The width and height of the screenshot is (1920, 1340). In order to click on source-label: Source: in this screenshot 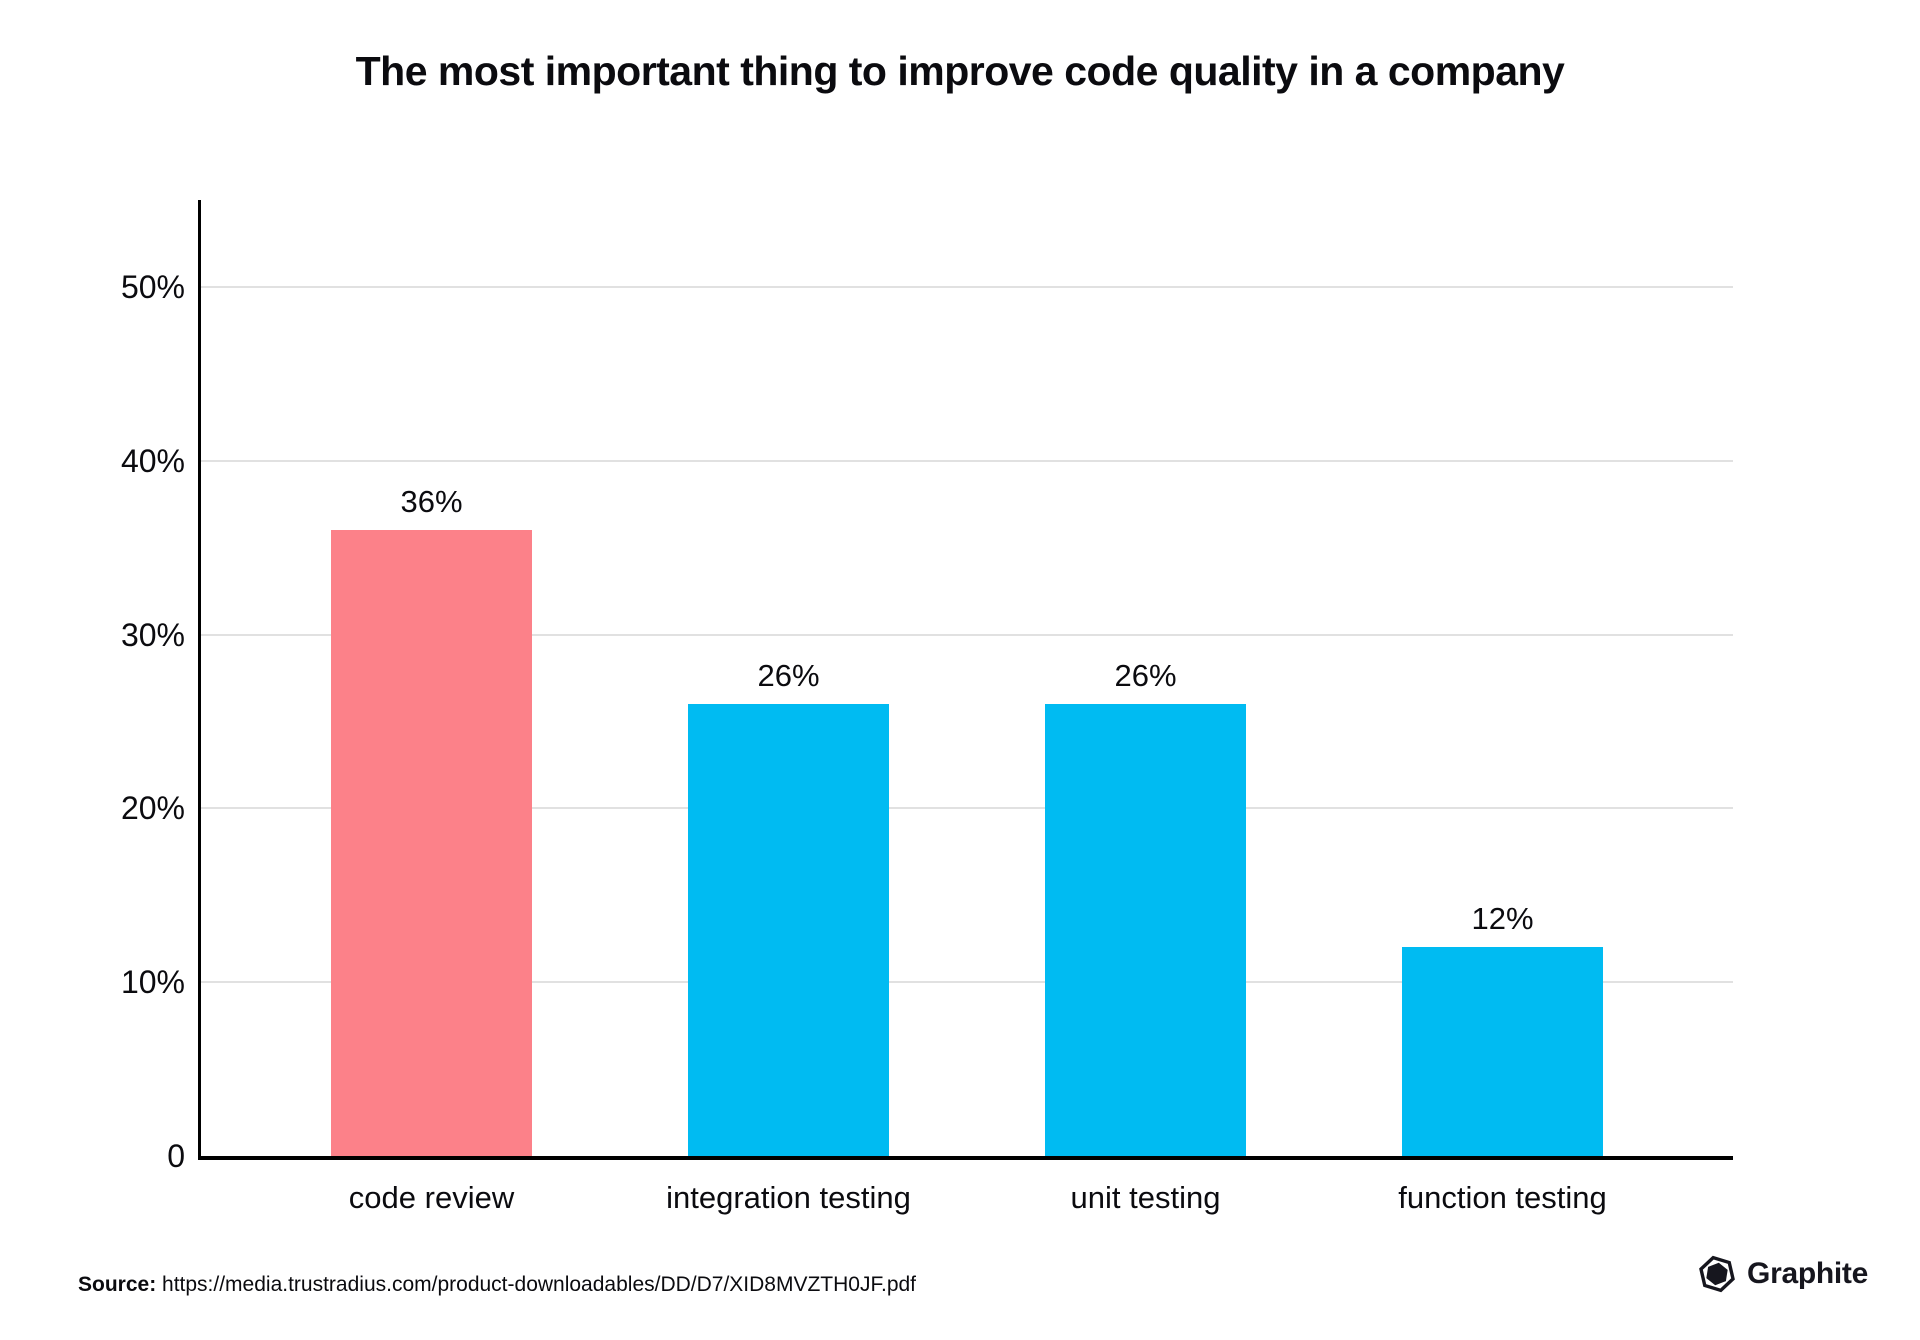, I will do `click(117, 1284)`.